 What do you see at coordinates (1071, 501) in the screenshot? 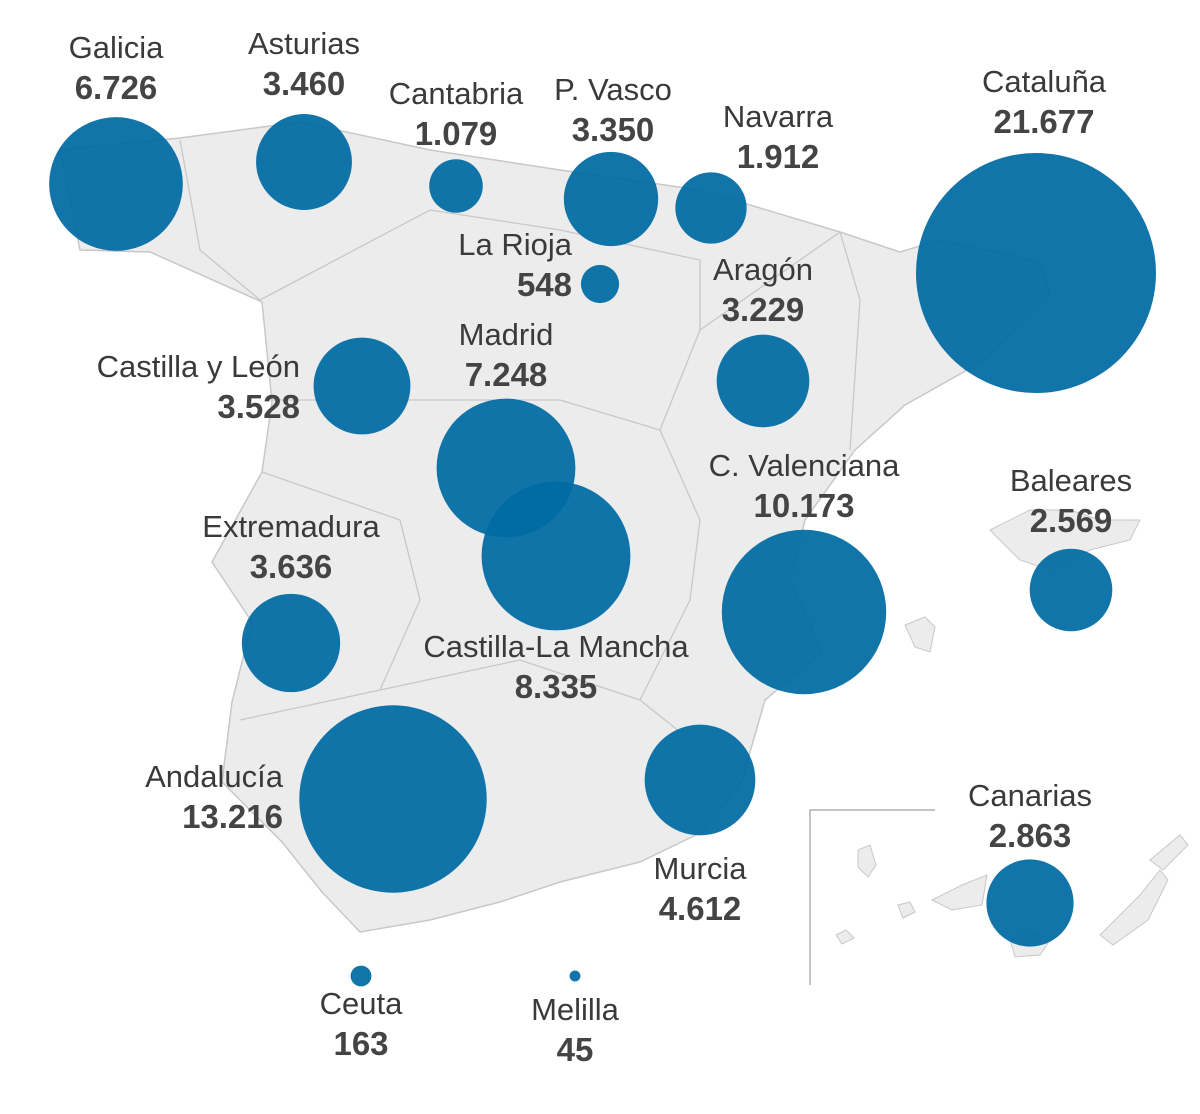
I see `region-label: Baleares 2.569` at bounding box center [1071, 501].